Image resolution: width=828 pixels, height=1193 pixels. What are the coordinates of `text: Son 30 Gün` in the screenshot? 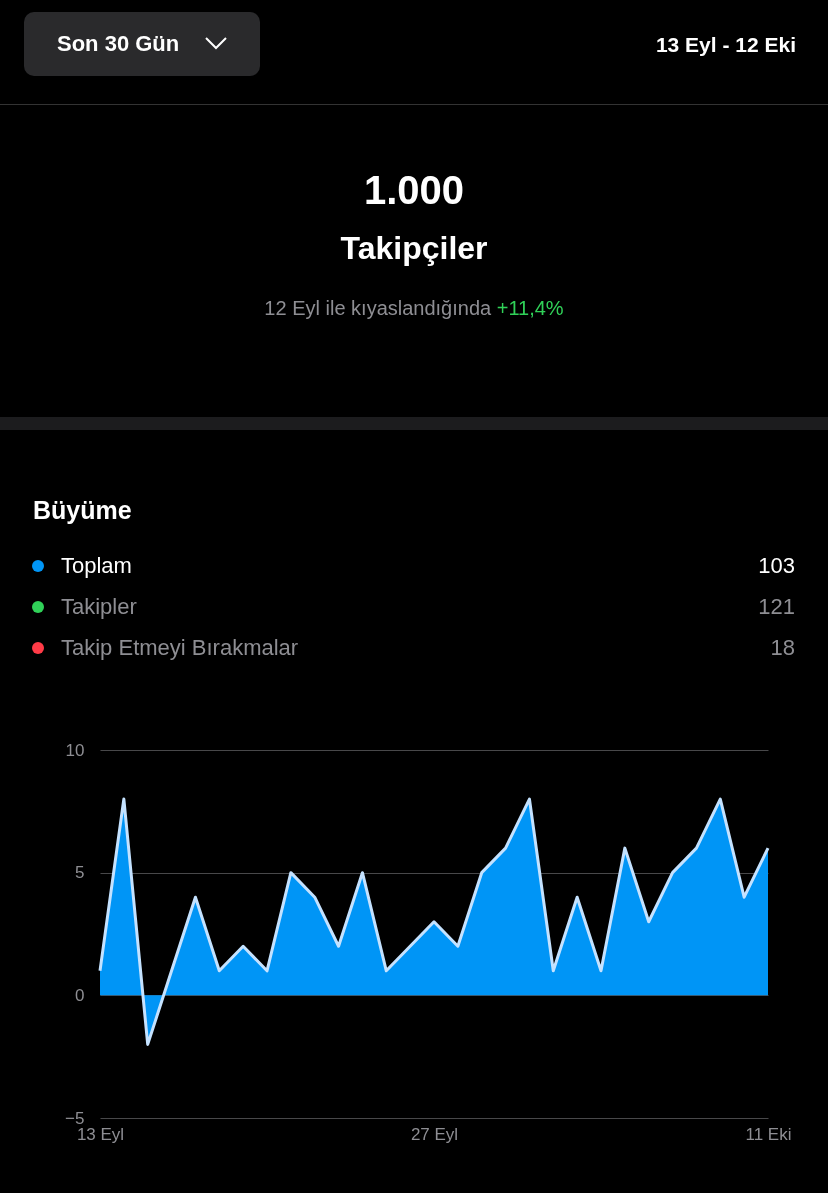 It's located at (118, 44).